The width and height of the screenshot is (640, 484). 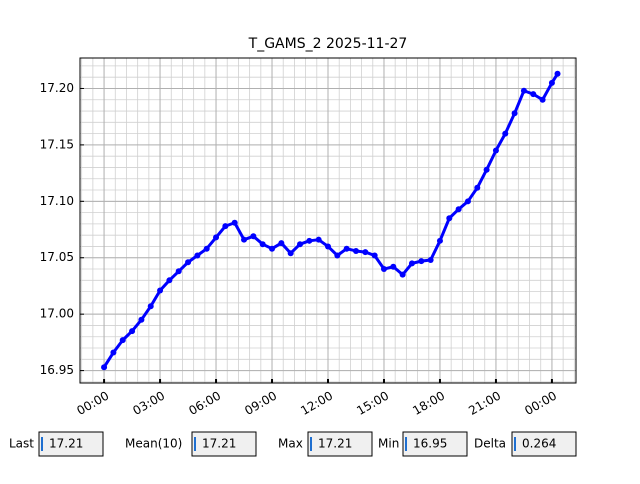 What do you see at coordinates (148, 403) in the screenshot?
I see `x-tick-label: 03:00` at bounding box center [148, 403].